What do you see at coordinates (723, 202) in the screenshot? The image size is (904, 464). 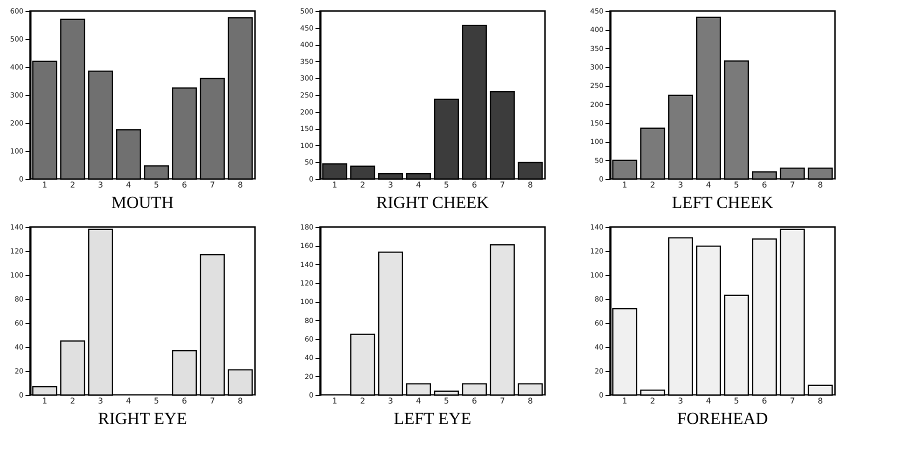 I see `text: LEFT CHEEK` at bounding box center [723, 202].